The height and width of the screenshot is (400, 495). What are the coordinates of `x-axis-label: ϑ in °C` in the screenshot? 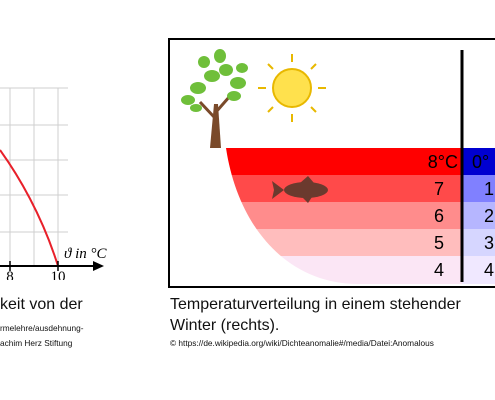 It's located at (86, 254).